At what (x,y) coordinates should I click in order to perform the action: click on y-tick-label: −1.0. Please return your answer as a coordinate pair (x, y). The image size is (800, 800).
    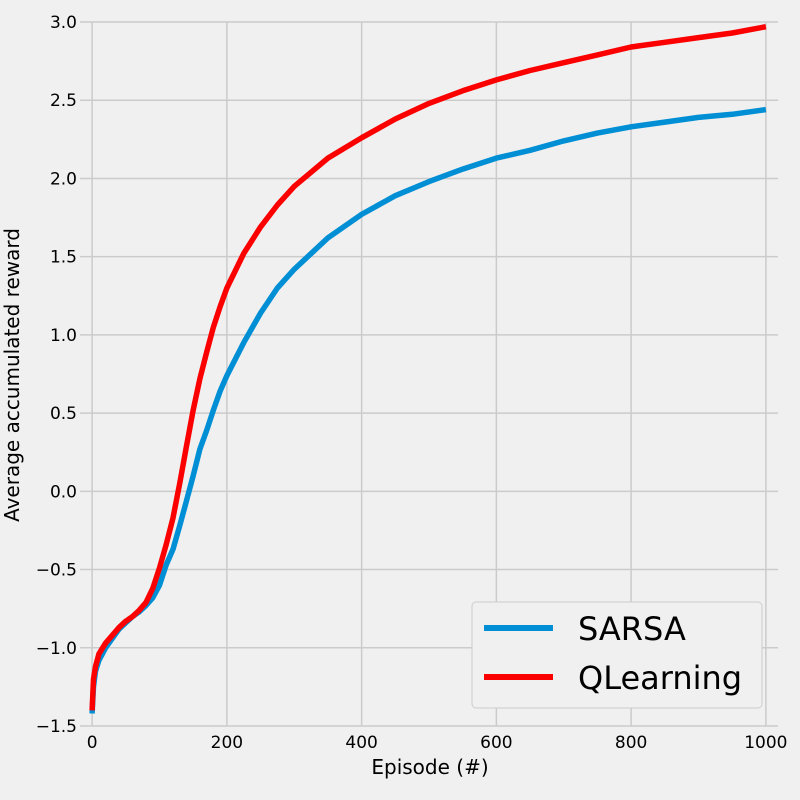
    Looking at the image, I should click on (56, 649).